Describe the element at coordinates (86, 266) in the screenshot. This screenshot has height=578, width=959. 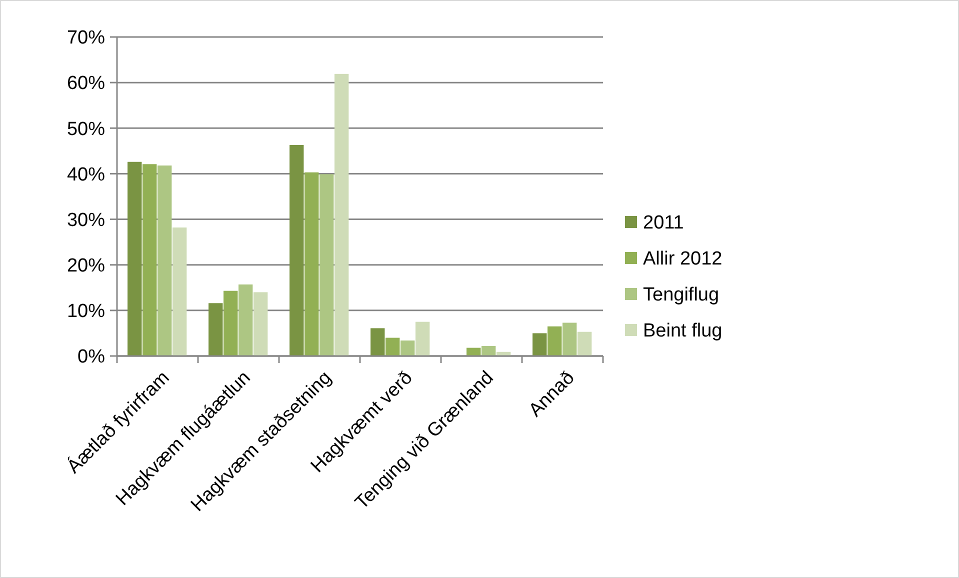
I see `y-tick-label: 20%` at that location.